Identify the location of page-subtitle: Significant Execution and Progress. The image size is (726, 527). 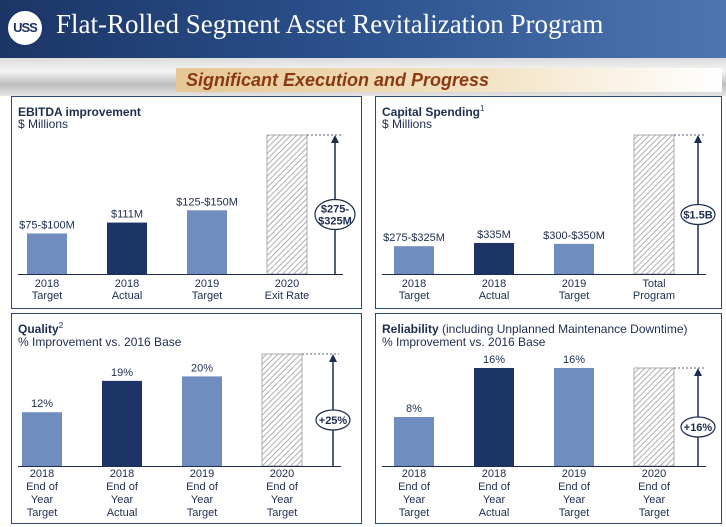
(338, 80).